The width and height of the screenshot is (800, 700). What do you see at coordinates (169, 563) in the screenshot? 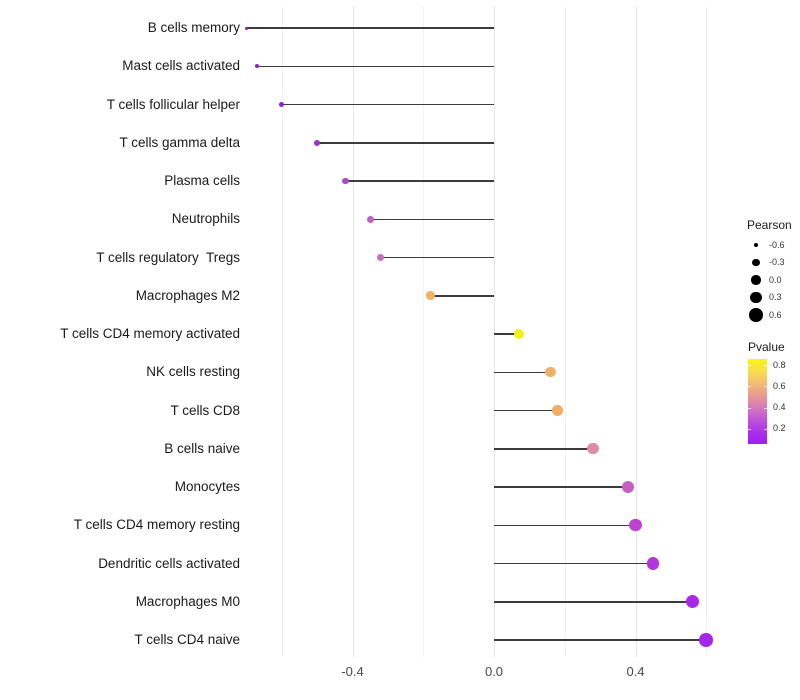
I see `category-label: Dendritic cells activated` at bounding box center [169, 563].